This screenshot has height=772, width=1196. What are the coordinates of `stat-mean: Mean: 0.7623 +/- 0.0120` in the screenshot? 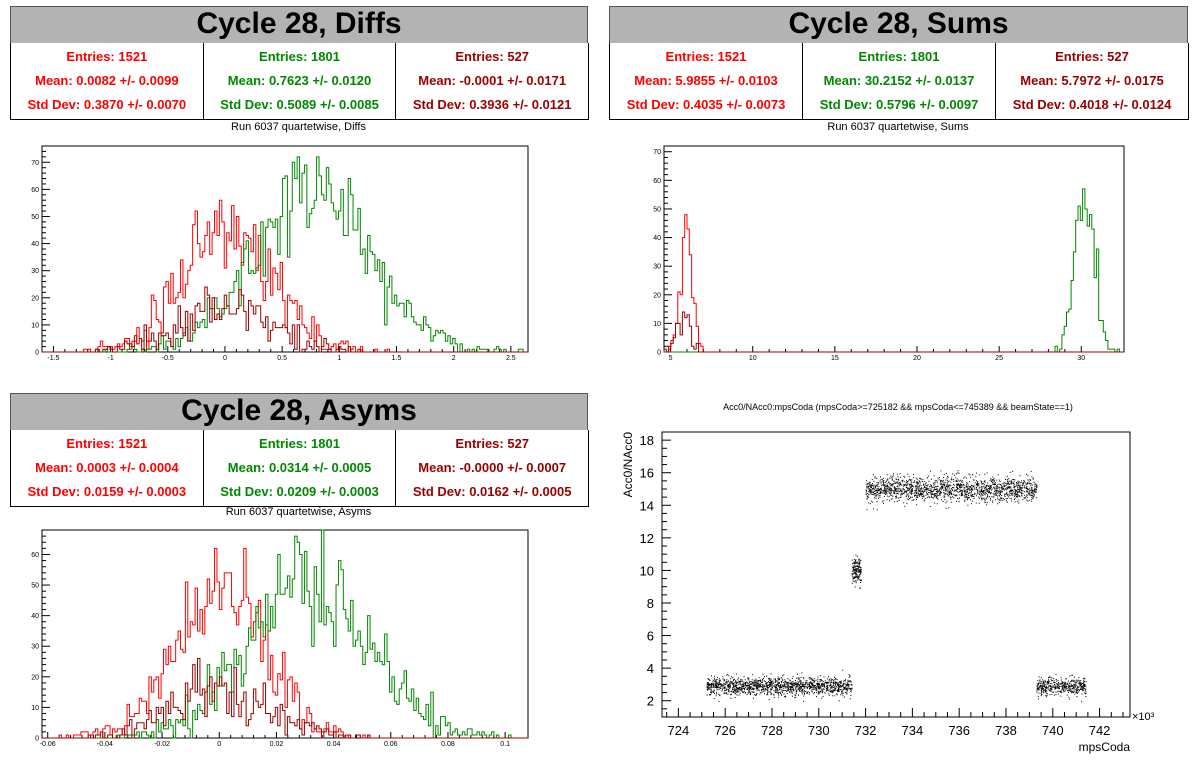 It's located at (299, 80).